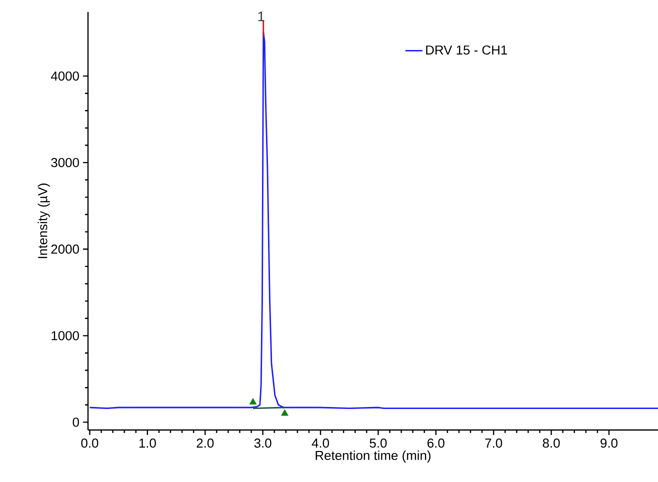 The image size is (658, 482). Describe the element at coordinates (89, 443) in the screenshot. I see `x-tick-label: 0.0` at that location.